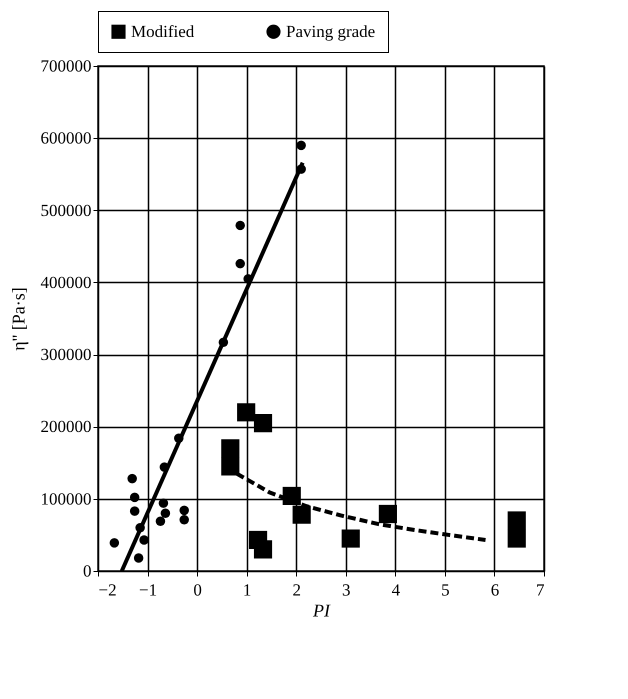 Image resolution: width=628 pixels, height=699 pixels. I want to click on y-tick-label: 300000, so click(66, 354).